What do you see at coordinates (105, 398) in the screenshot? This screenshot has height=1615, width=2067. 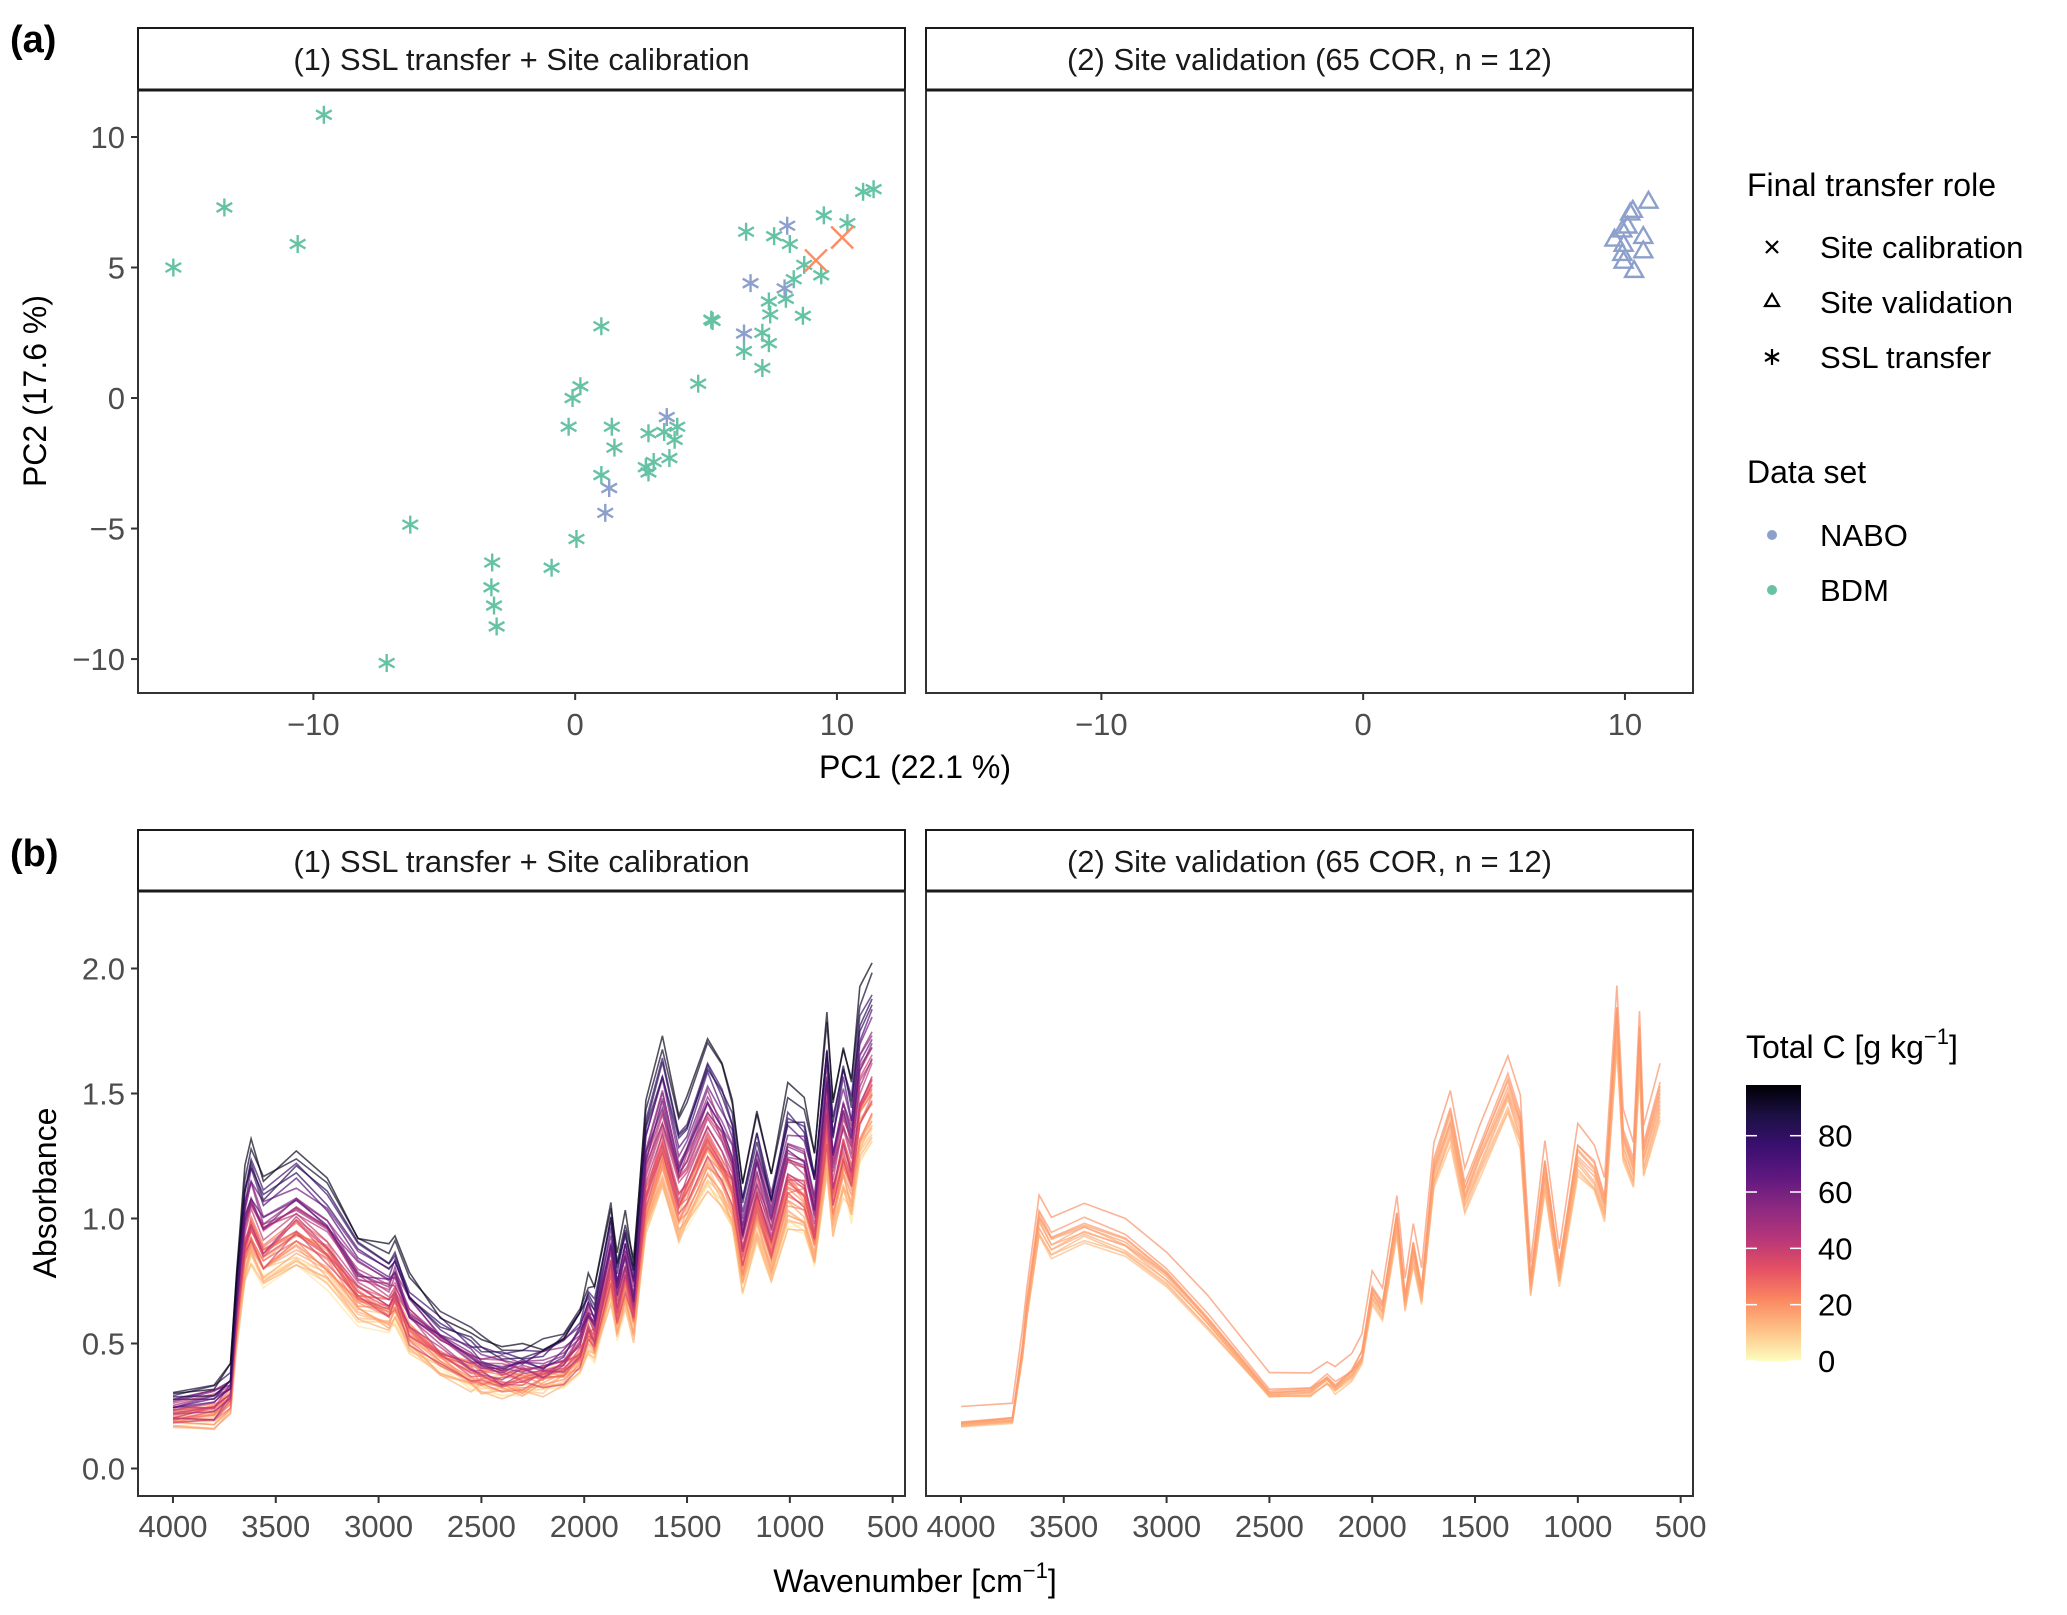 I see `pca-y-axis: 10 5 0 −5 −10` at bounding box center [105, 398].